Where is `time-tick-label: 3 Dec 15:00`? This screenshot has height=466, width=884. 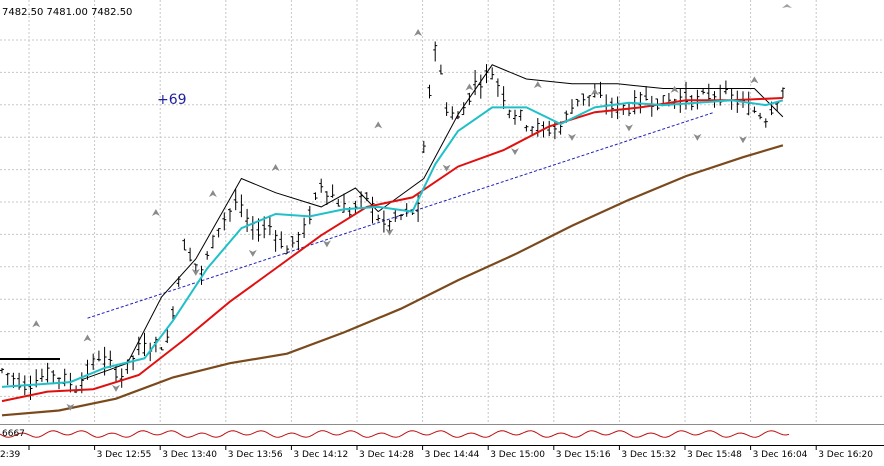 time-tick-label: 3 Dec 15:00 is located at coordinates (517, 455).